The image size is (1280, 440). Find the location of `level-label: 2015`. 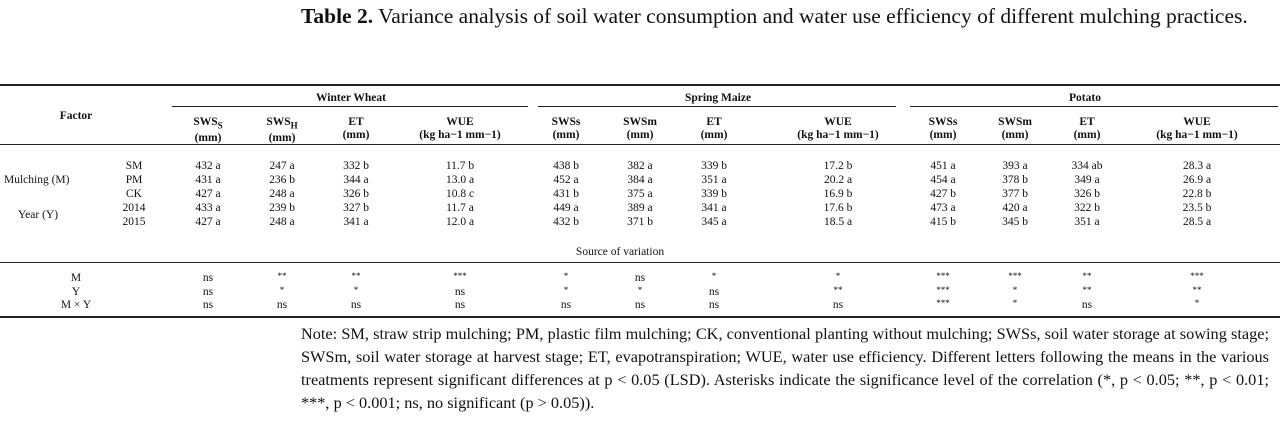

level-label: 2015 is located at coordinates (134, 222).